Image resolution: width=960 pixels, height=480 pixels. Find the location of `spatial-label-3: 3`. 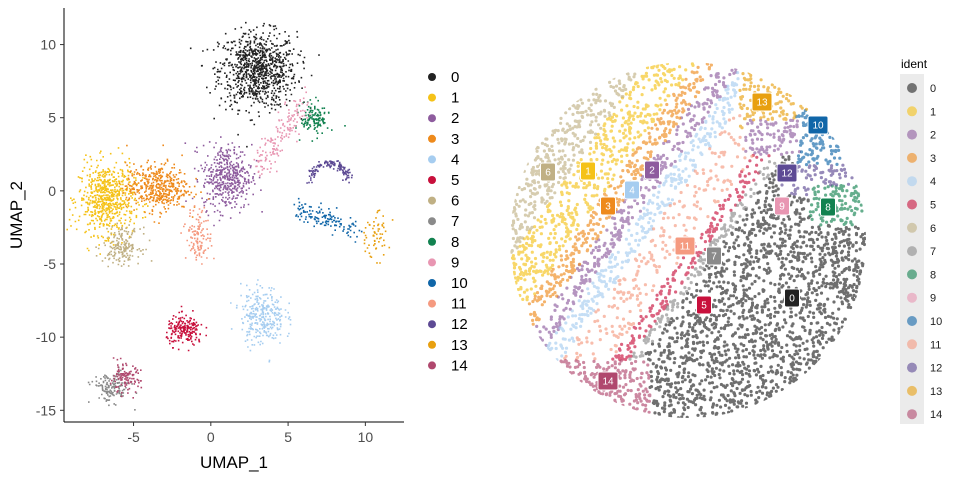

spatial-label-3: 3 is located at coordinates (608, 206).